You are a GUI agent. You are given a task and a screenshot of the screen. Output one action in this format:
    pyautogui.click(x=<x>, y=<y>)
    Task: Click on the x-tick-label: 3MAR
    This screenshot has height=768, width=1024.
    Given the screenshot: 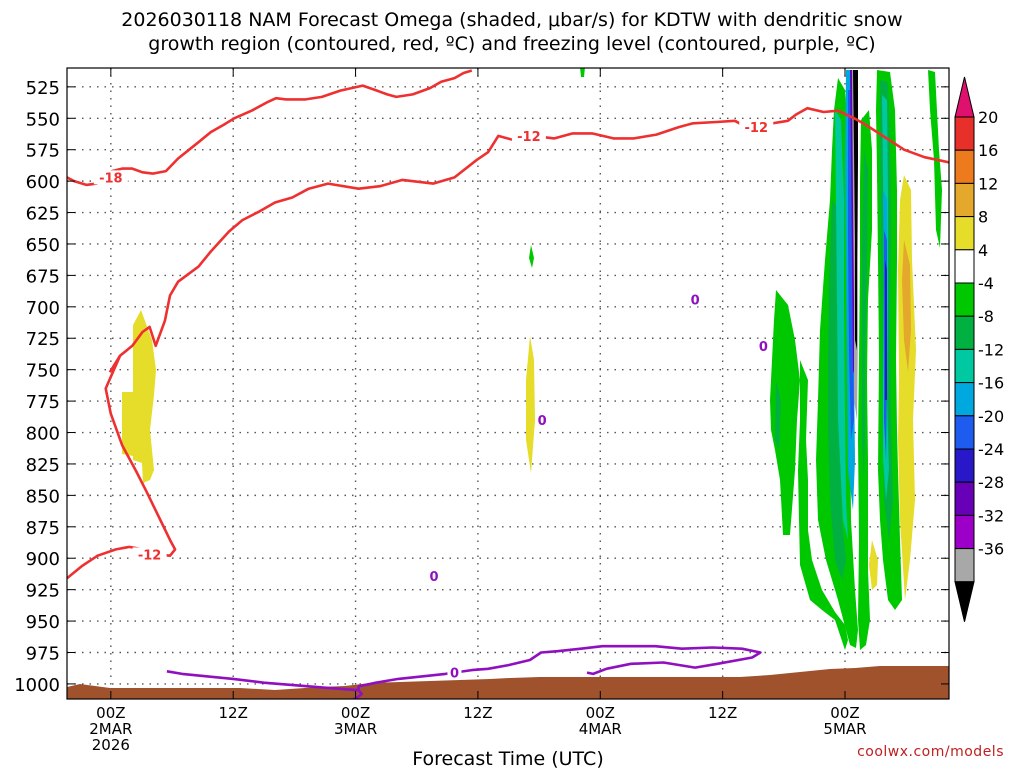 What is the action you would take?
    pyautogui.click(x=355, y=729)
    